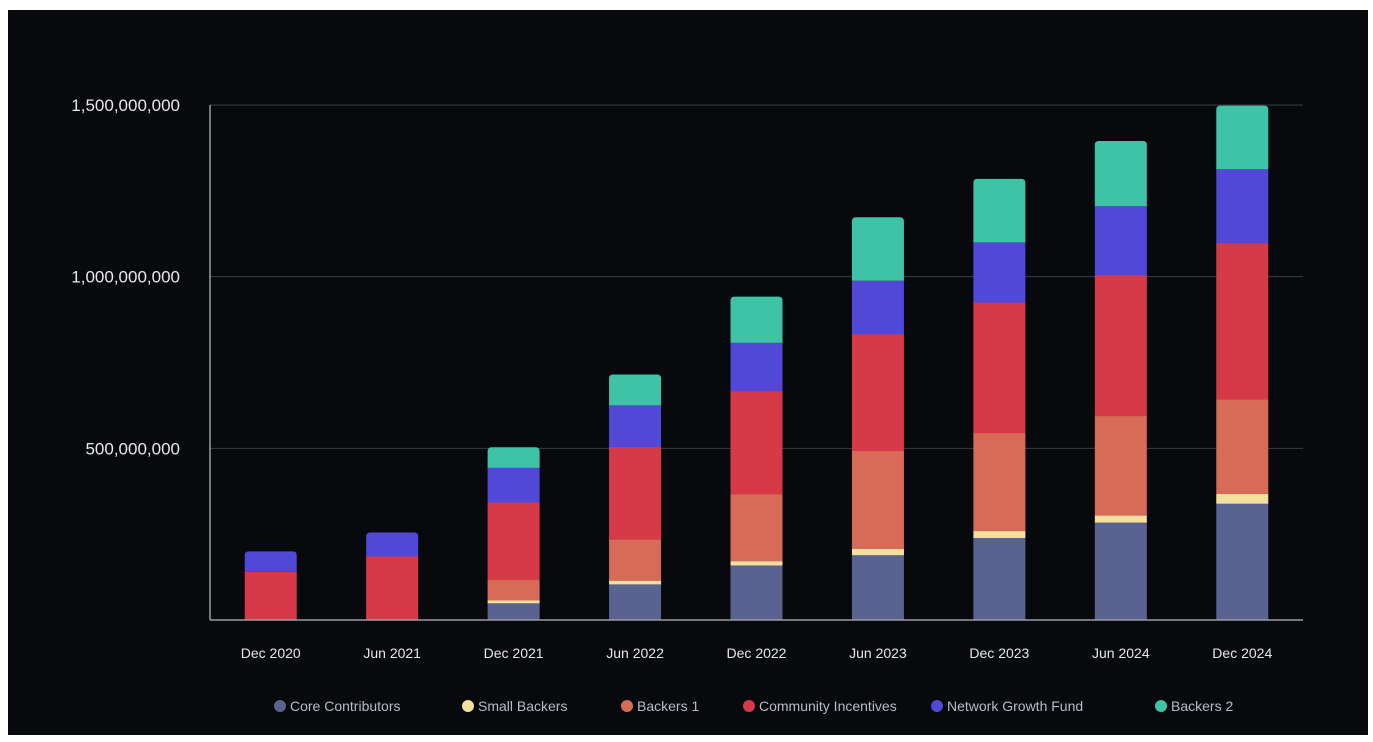 The width and height of the screenshot is (1373, 742). Describe the element at coordinates (514, 653) in the screenshot. I see `x-tick-label: Dec 2021` at that location.